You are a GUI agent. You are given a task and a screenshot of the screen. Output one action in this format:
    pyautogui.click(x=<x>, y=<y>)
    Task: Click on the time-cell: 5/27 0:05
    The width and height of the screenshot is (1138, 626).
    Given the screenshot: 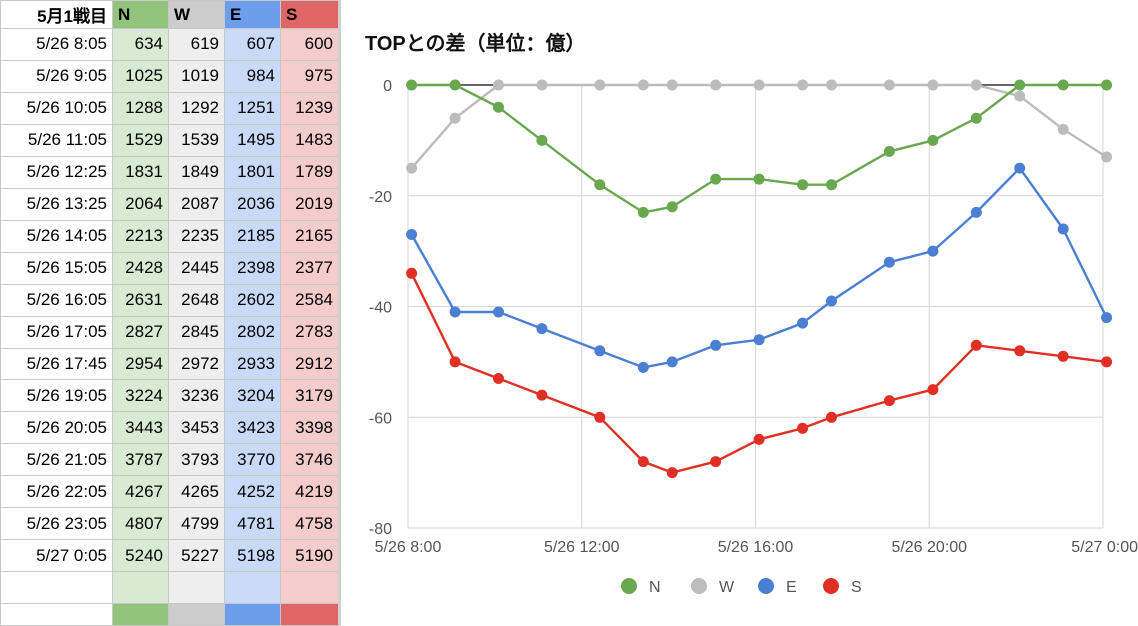 What is the action you would take?
    pyautogui.click(x=56, y=556)
    